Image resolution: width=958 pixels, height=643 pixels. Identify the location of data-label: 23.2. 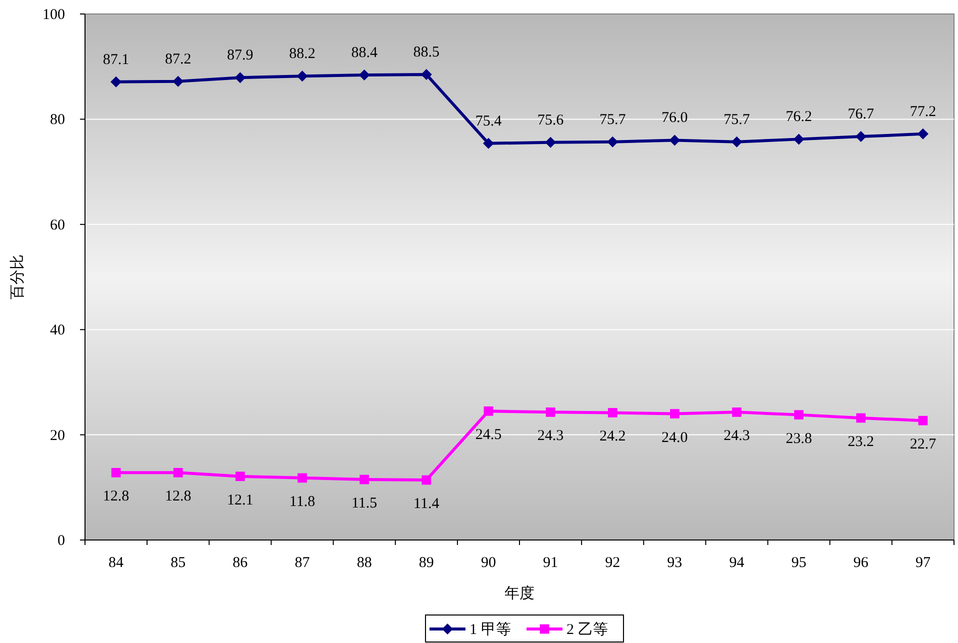
(861, 442).